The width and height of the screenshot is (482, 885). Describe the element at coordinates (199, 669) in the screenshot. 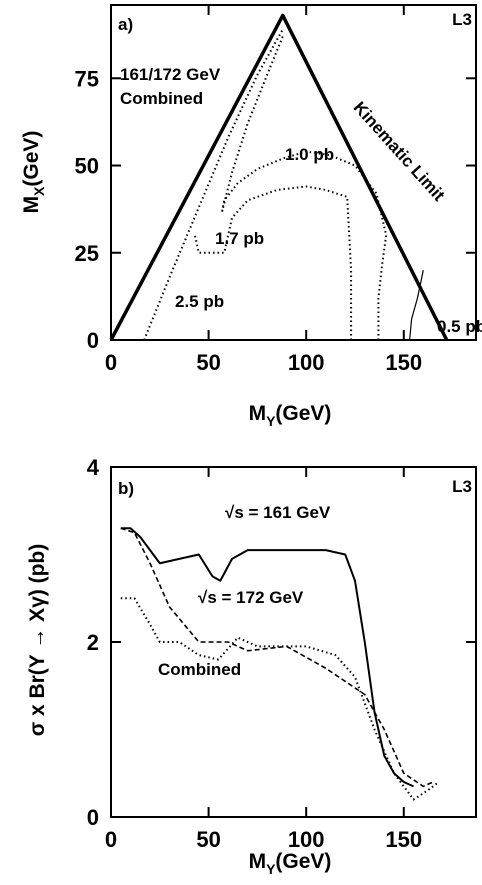

I see `series-label: Combined` at that location.